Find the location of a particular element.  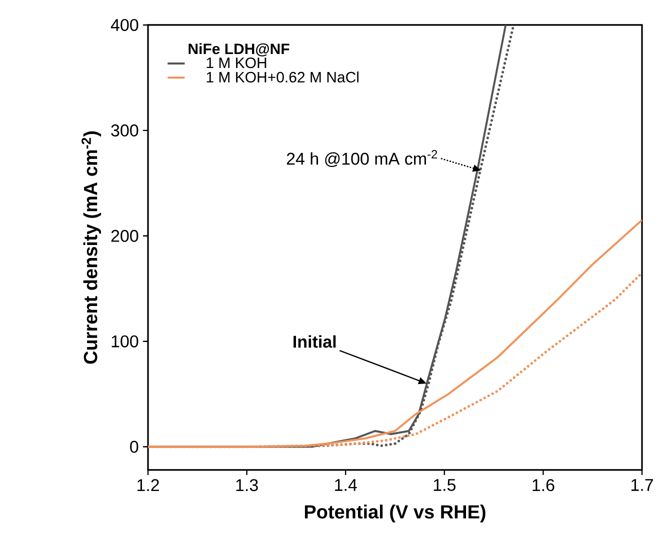

x-tick-label: 1.5 is located at coordinates (445, 485).